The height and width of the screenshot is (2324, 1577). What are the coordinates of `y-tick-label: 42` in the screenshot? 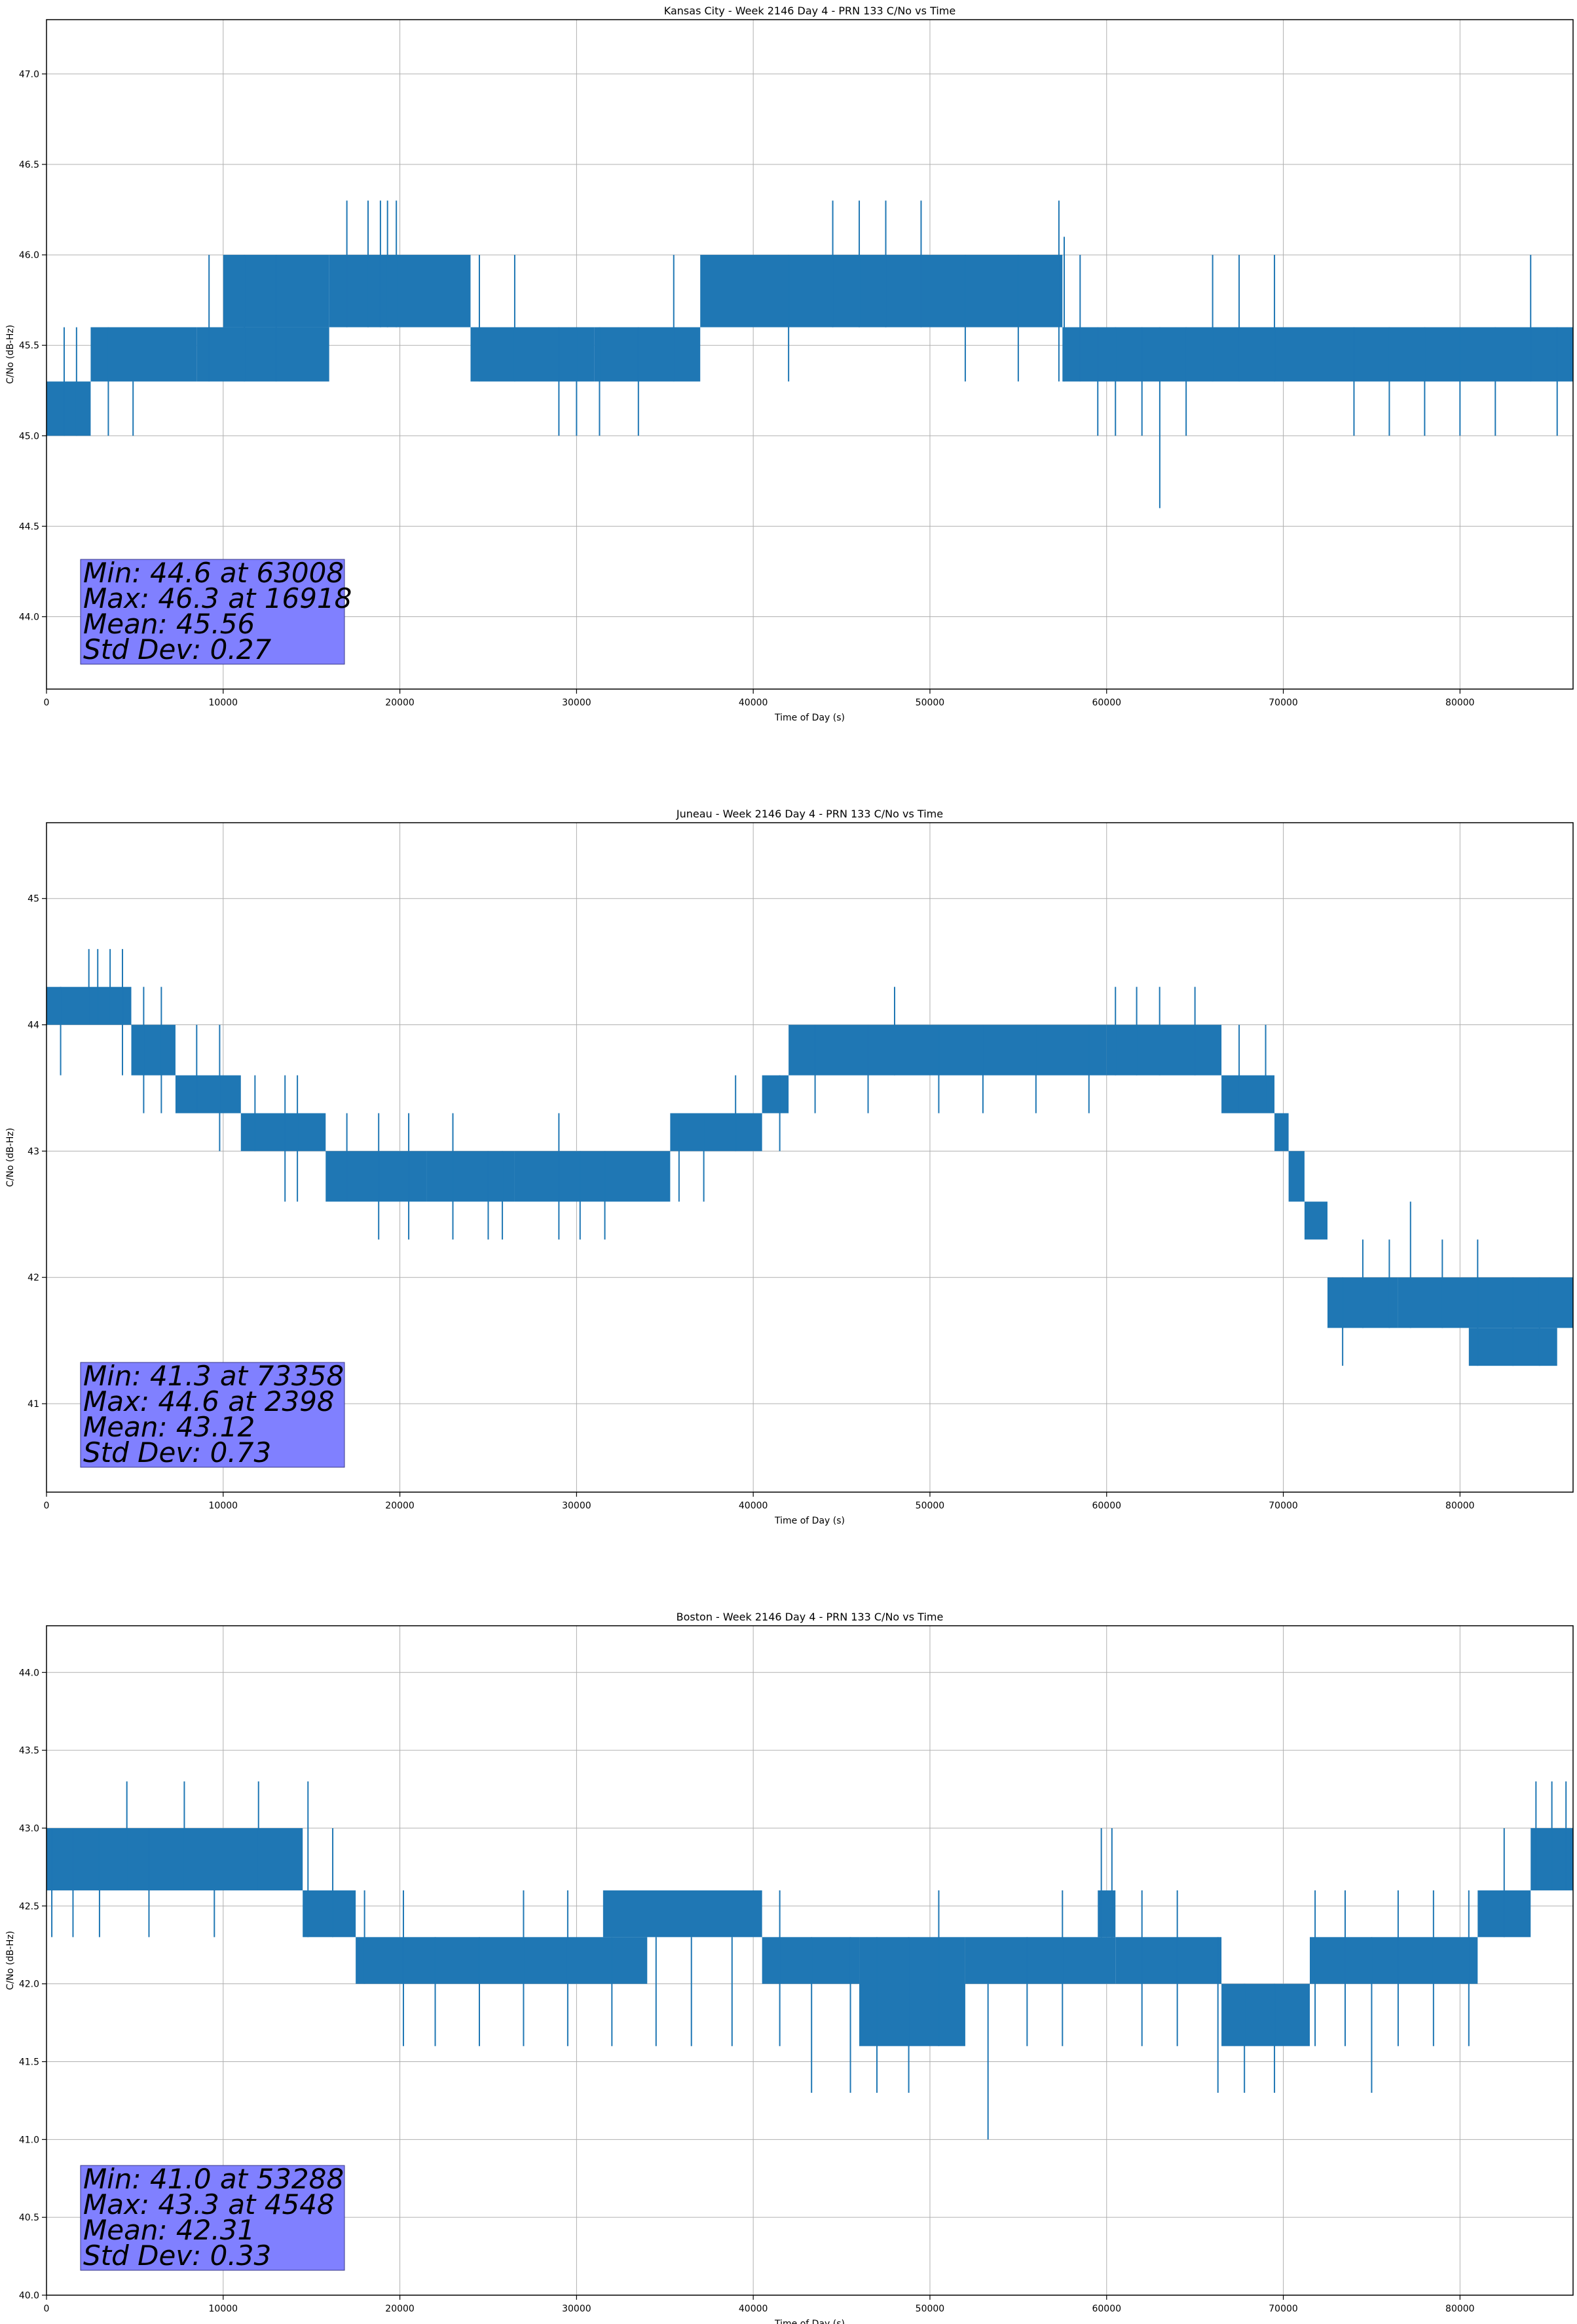 It's located at (33, 1278).